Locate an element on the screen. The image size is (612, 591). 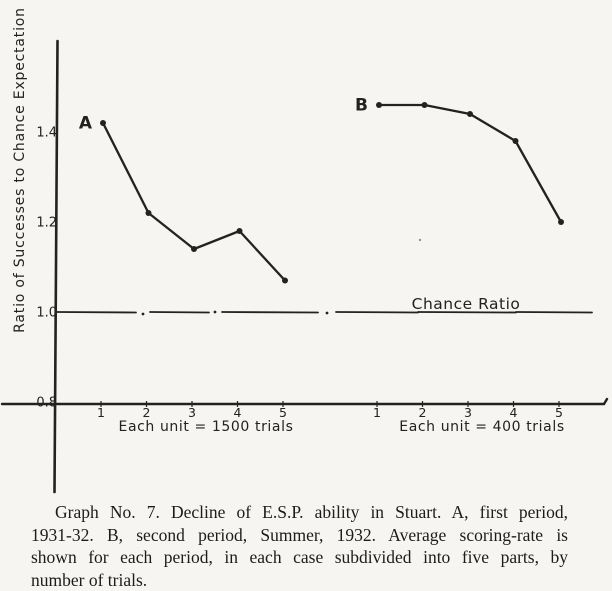
series-label: A is located at coordinates (86, 124).